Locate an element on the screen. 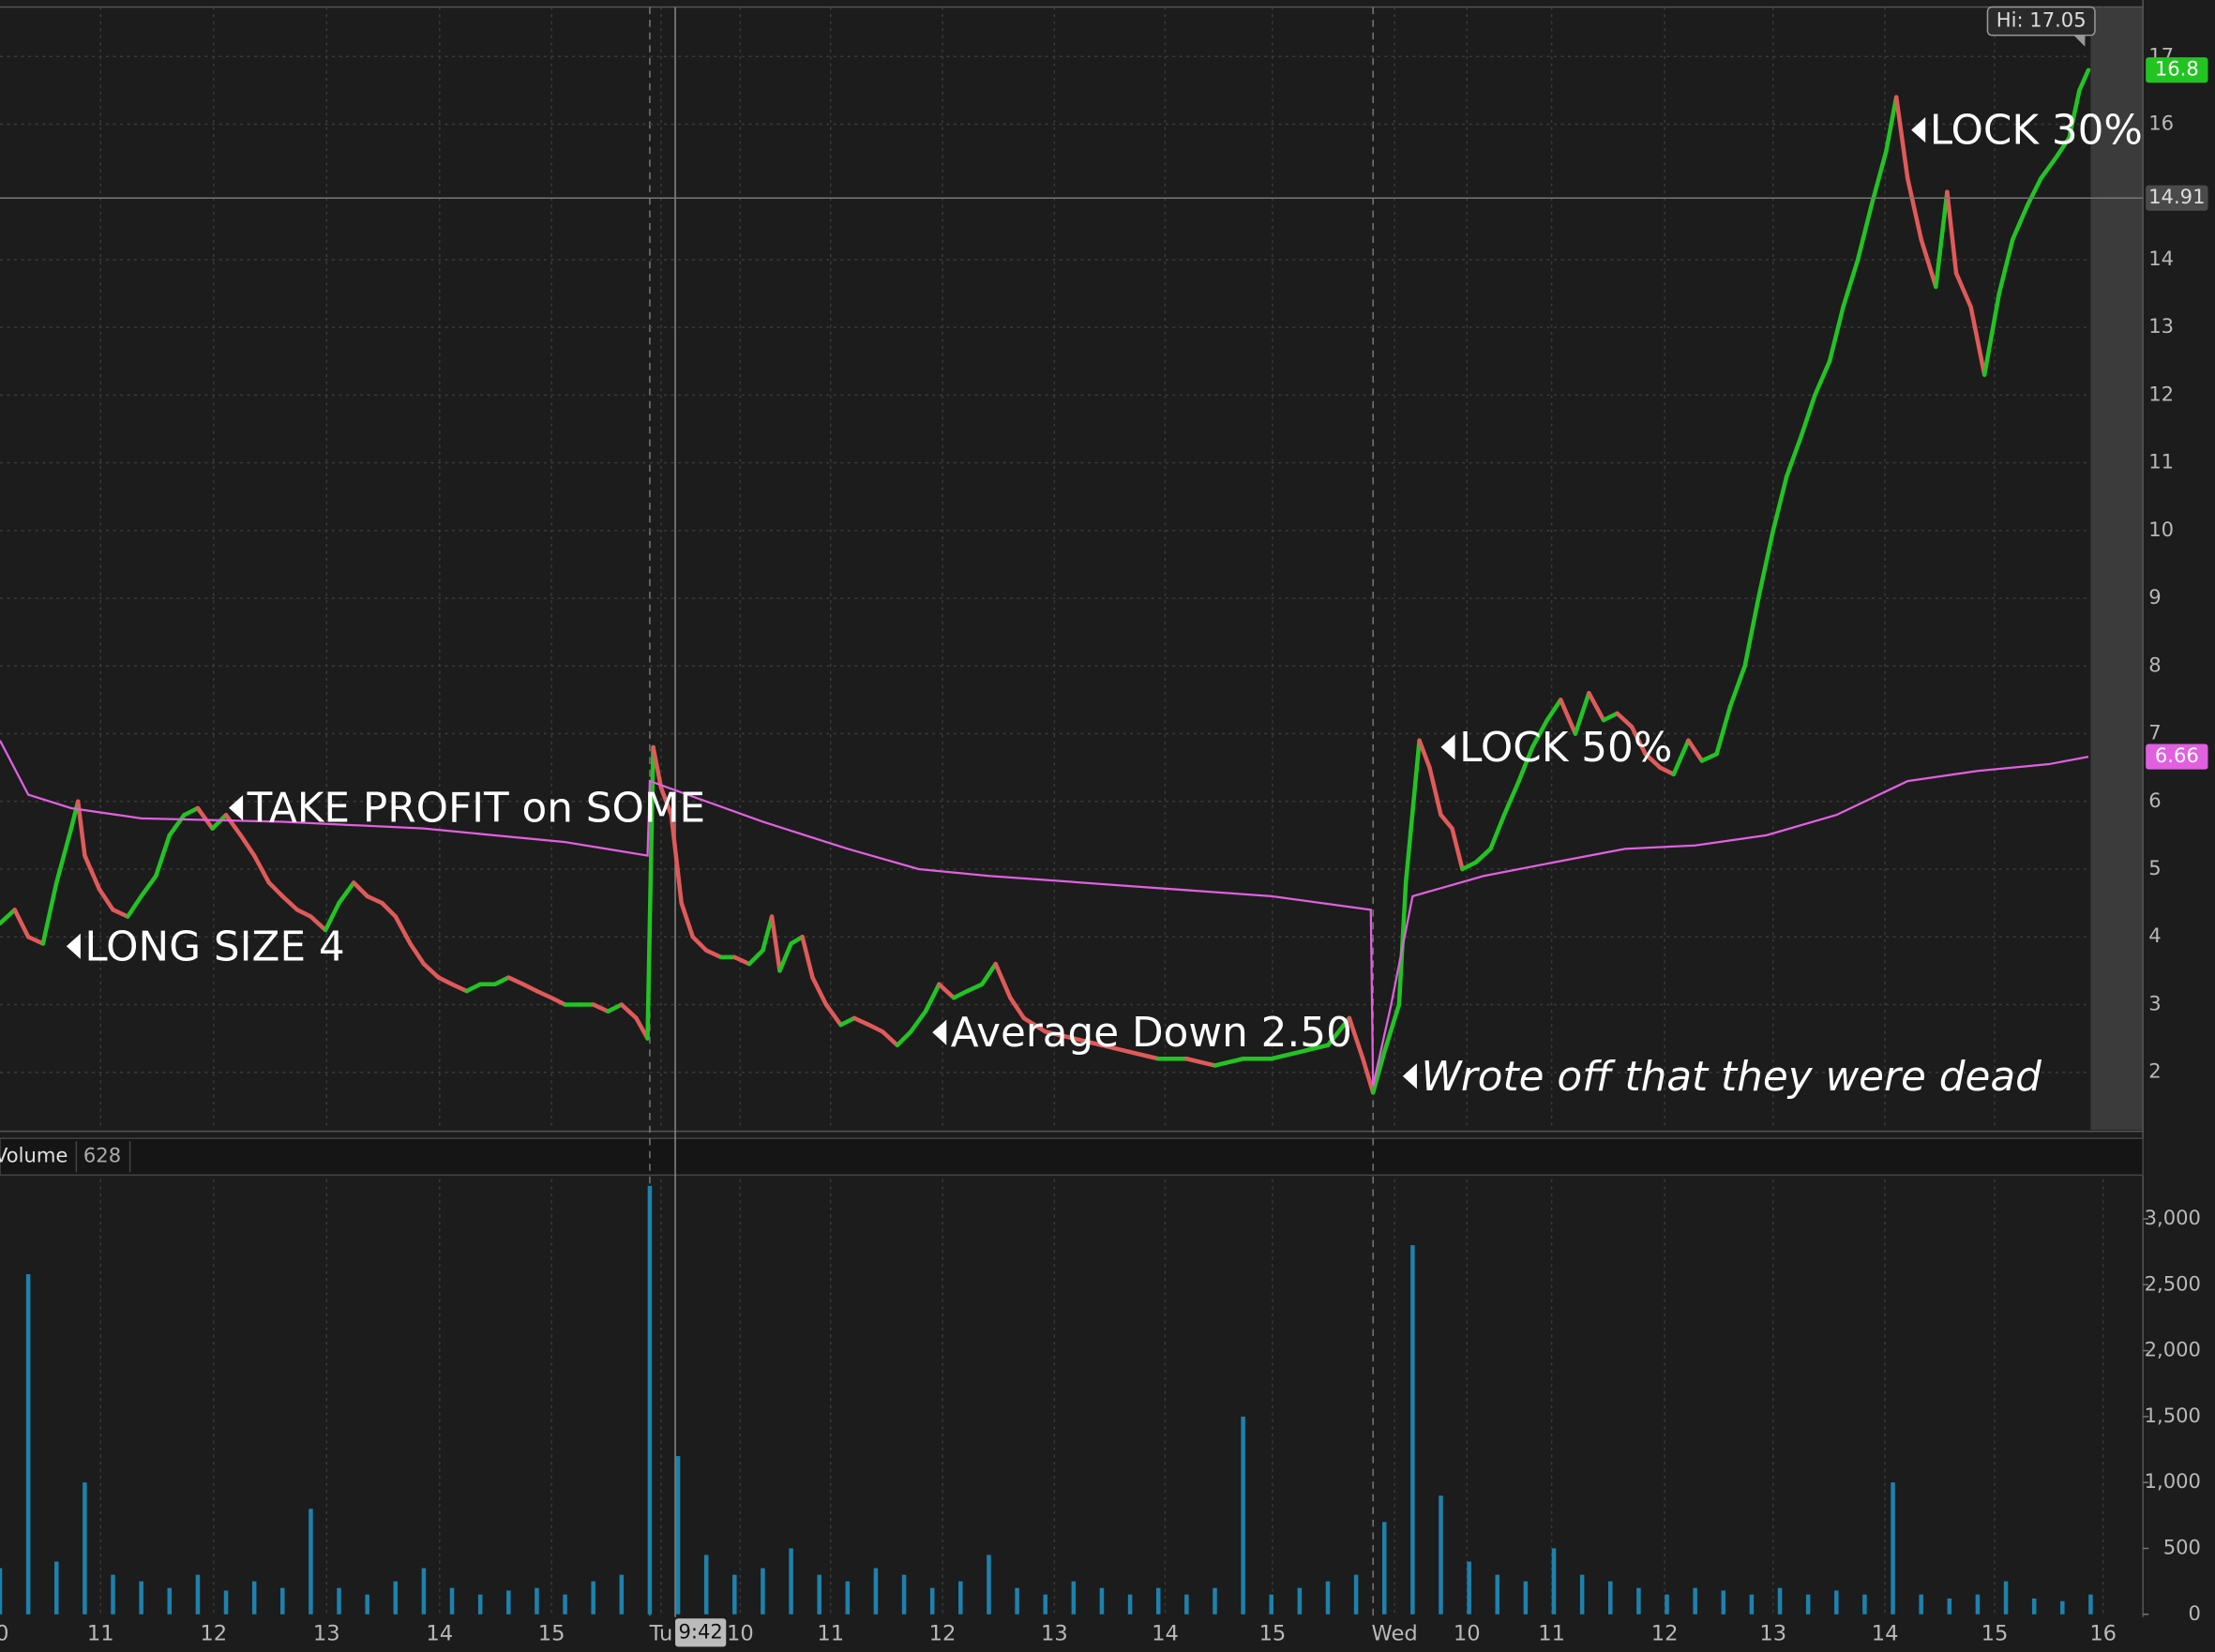  y-tick-label: 12 is located at coordinates (2161, 393).